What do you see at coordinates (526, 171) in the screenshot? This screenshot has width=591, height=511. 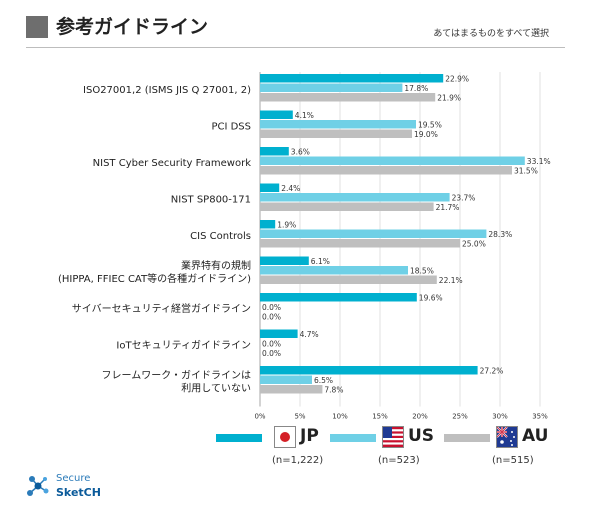 I see `data-label-au: 31.5%` at bounding box center [526, 171].